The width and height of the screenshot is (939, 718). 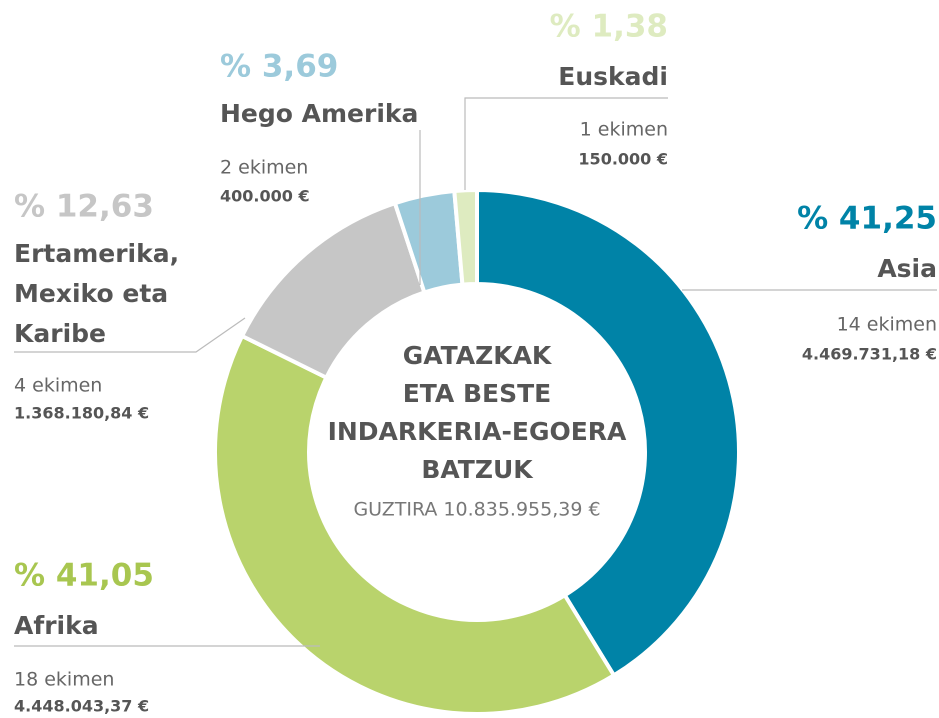 I want to click on chart-subtitle: GUZTIRA 10.835.955,39 €, so click(x=476, y=510).